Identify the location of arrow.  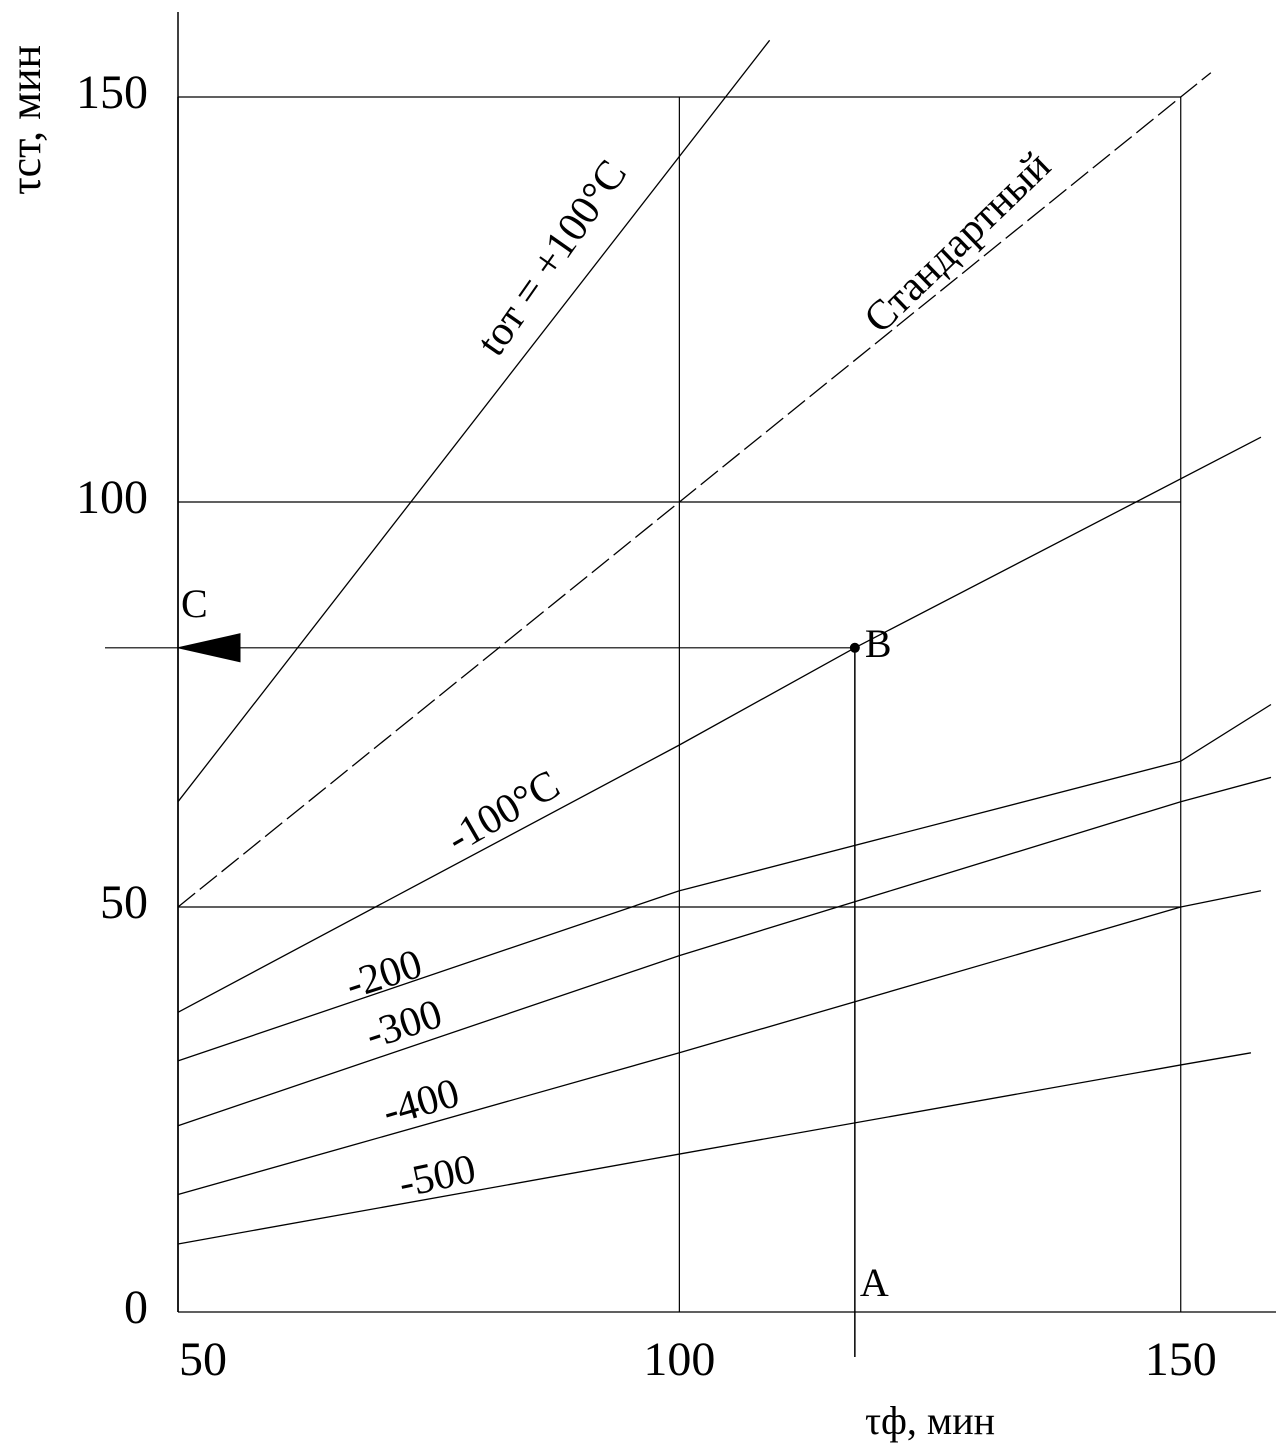
(209, 648).